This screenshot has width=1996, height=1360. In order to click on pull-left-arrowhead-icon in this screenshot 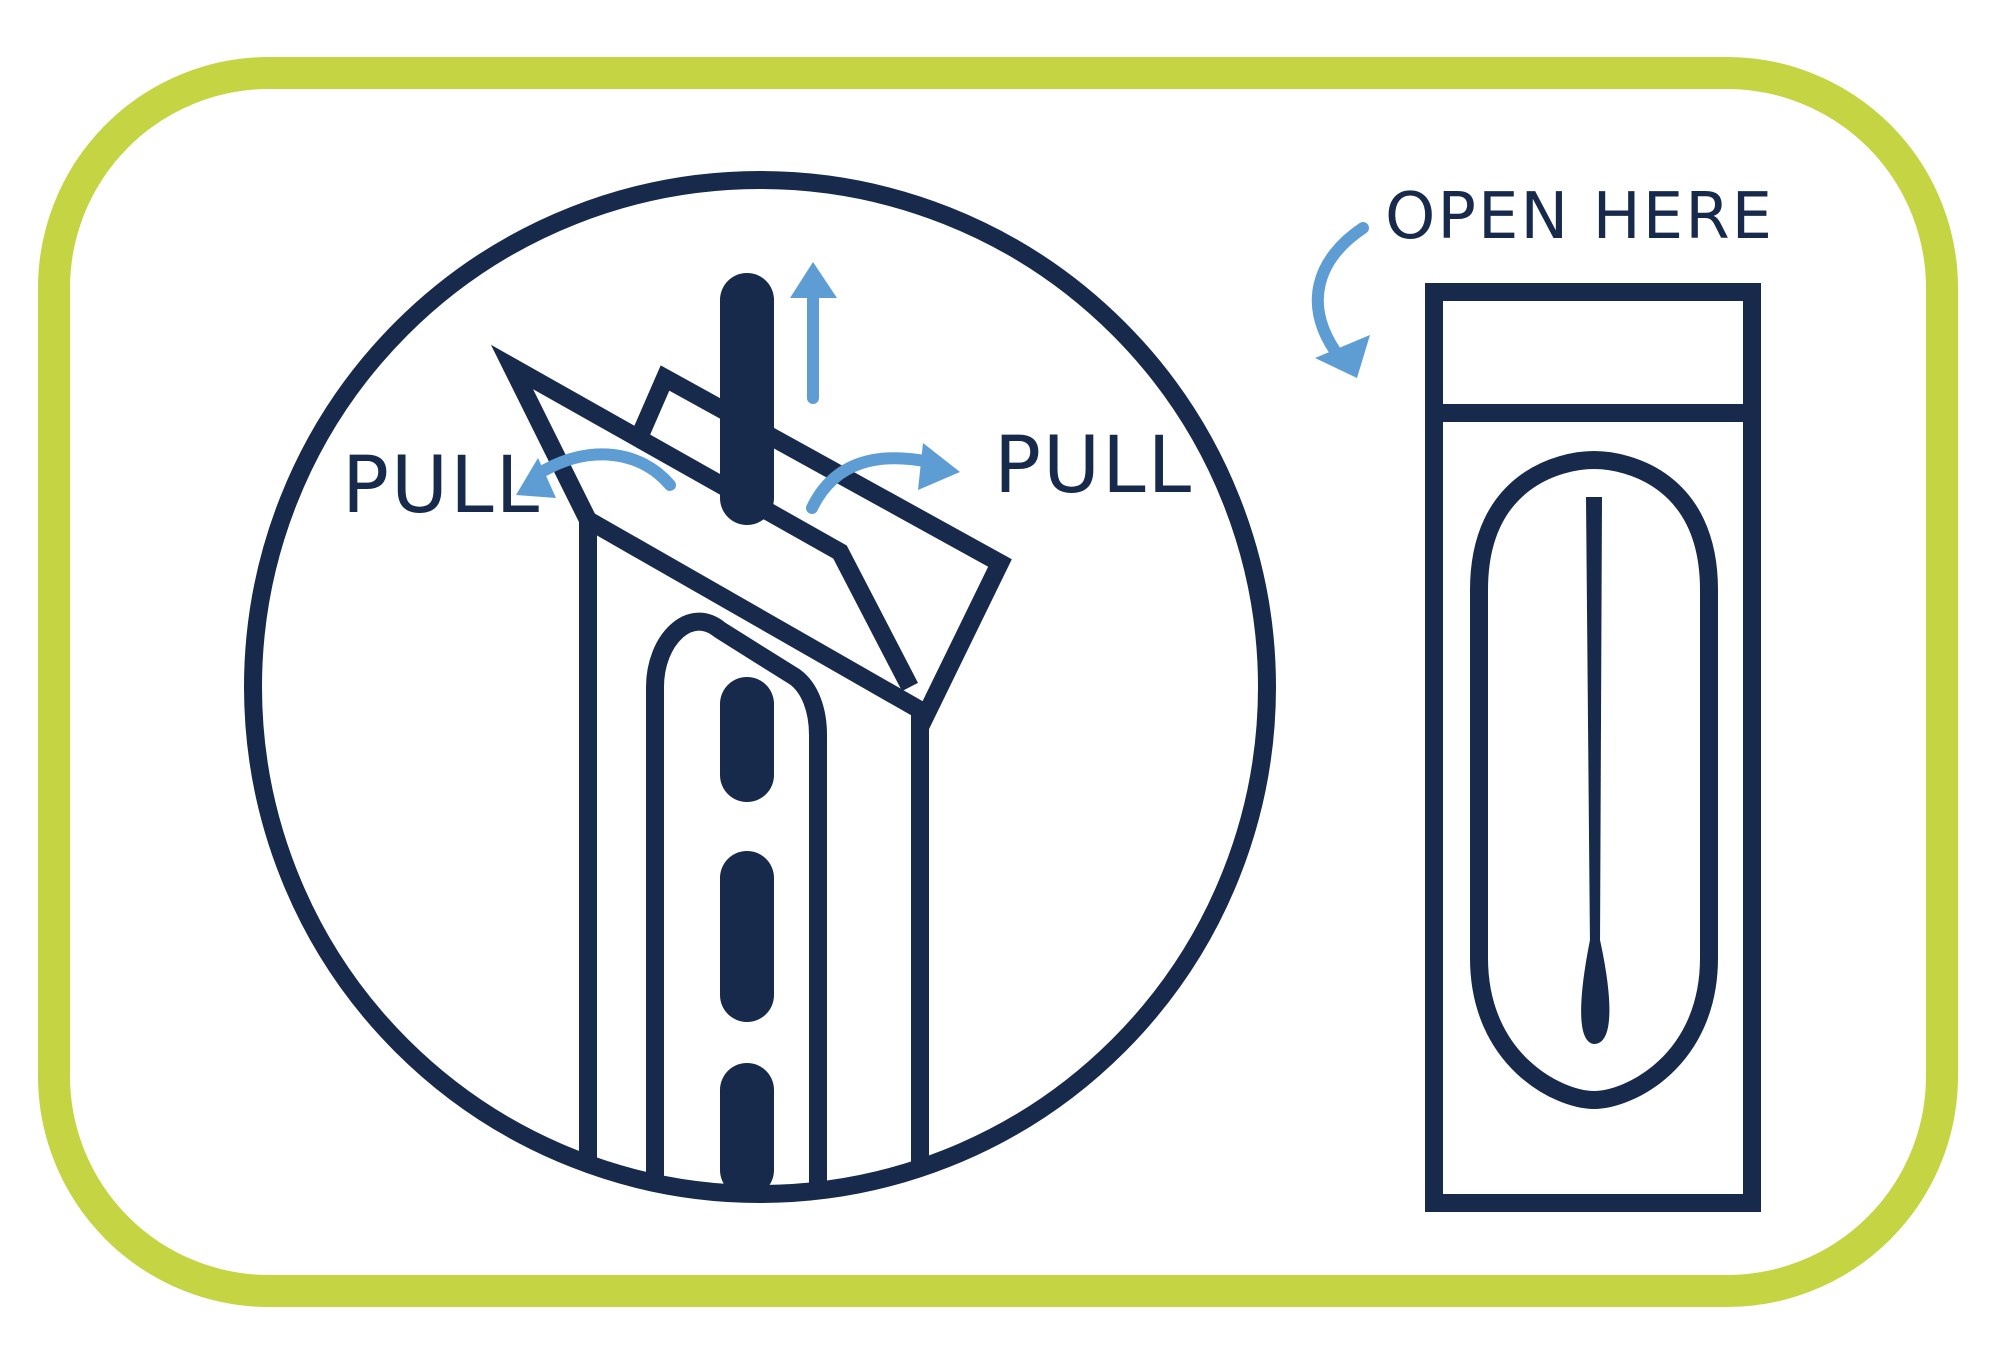, I will do `click(536, 478)`.